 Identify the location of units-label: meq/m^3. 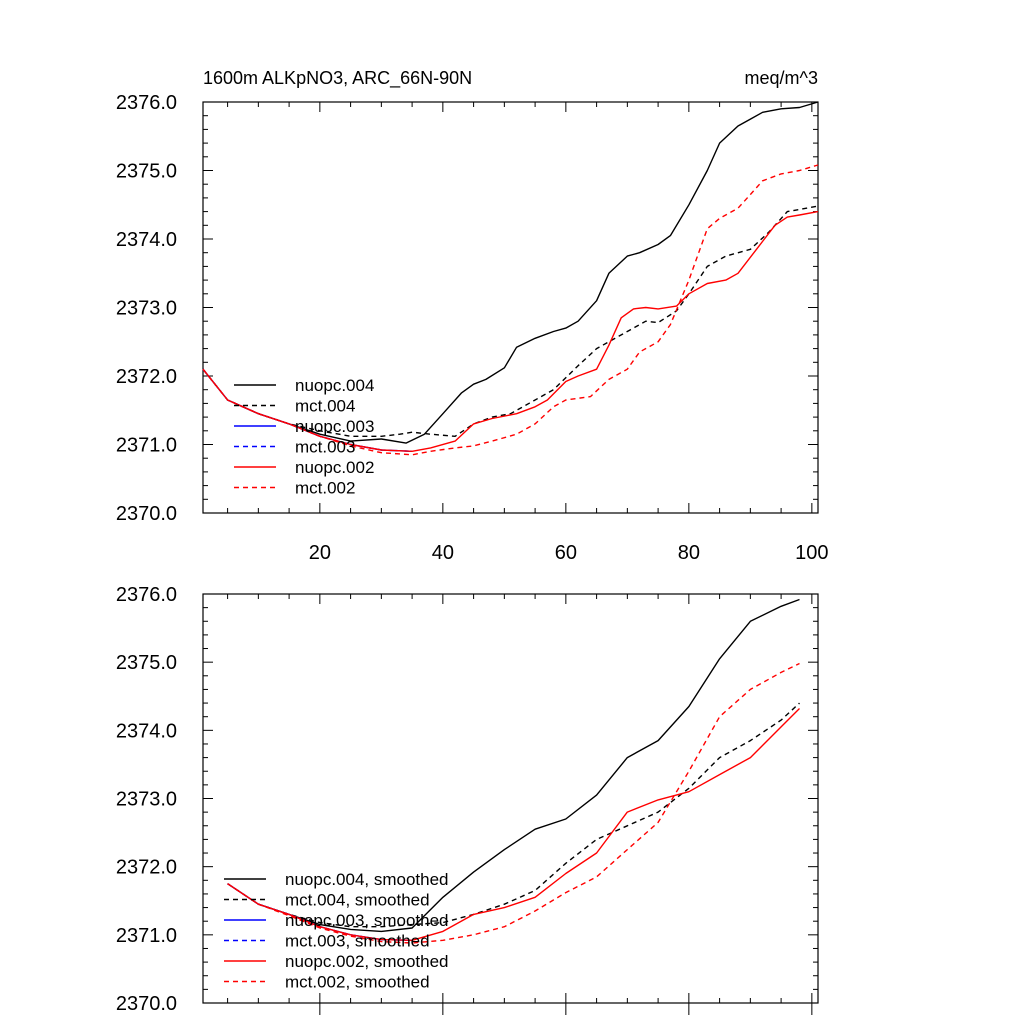
(781, 78).